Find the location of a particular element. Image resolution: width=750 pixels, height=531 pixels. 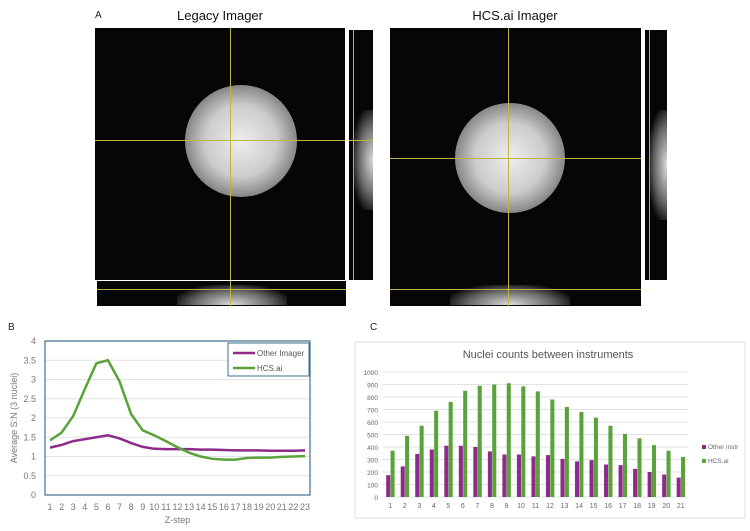

y-tick-label: 3 is located at coordinates (33, 380).